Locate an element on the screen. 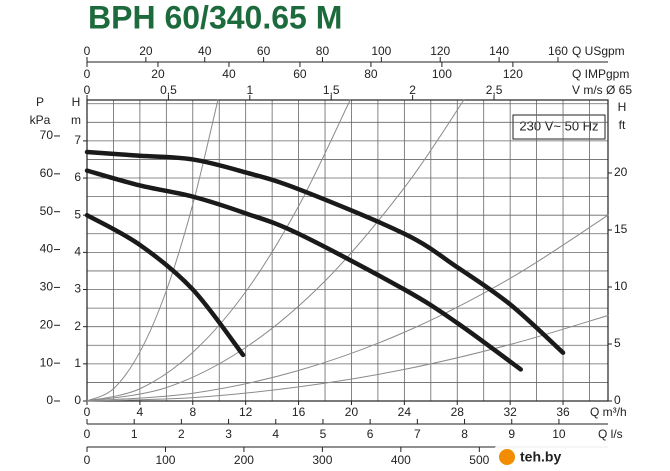 Image resolution: width=670 pixels, height=471 pixels. watermark-box is located at coordinates (569, 457).